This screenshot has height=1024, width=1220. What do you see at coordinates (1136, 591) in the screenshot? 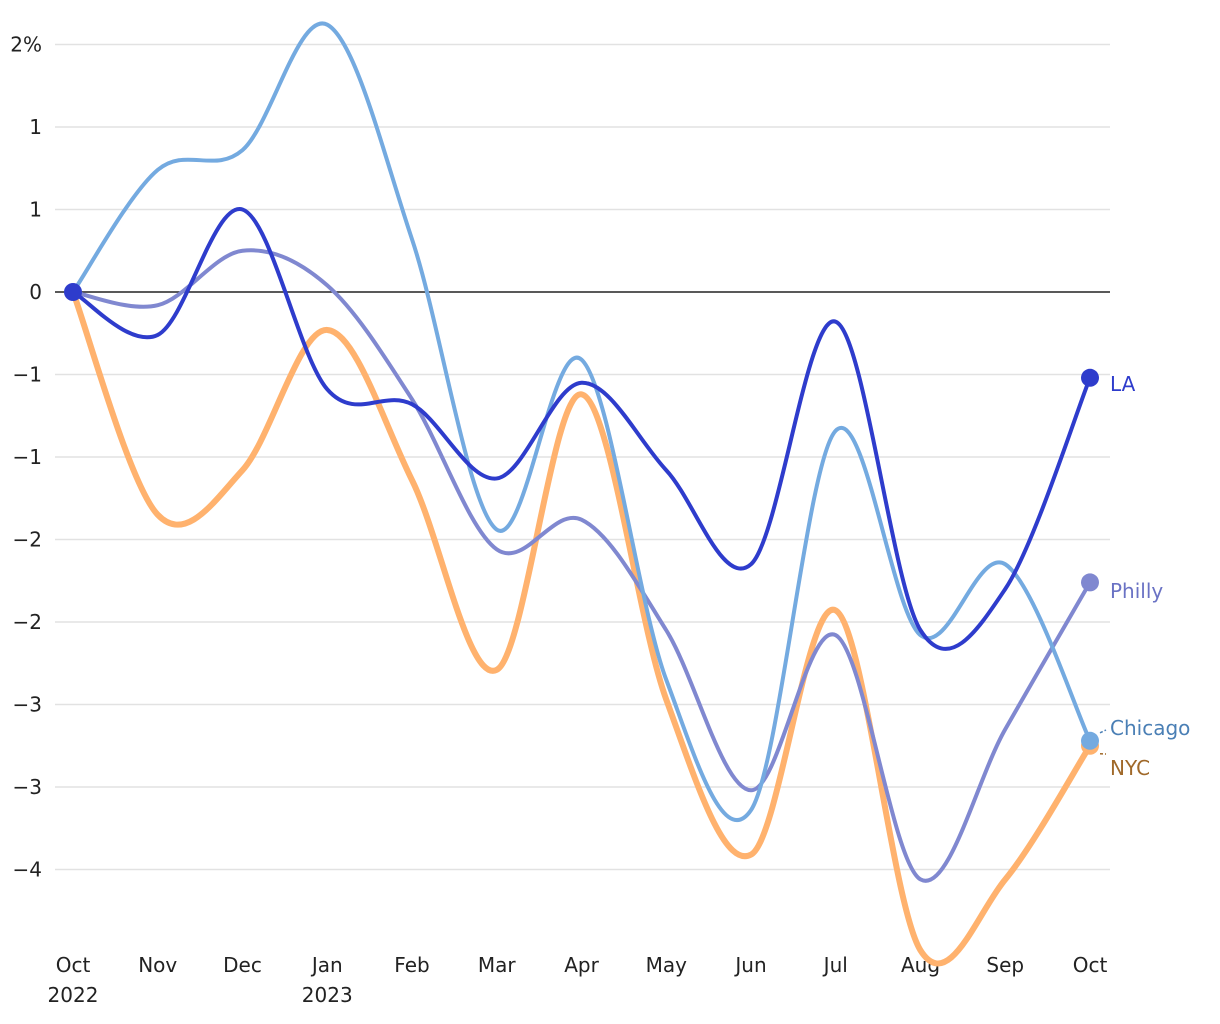
I see `series-label: Philly` at bounding box center [1136, 591].